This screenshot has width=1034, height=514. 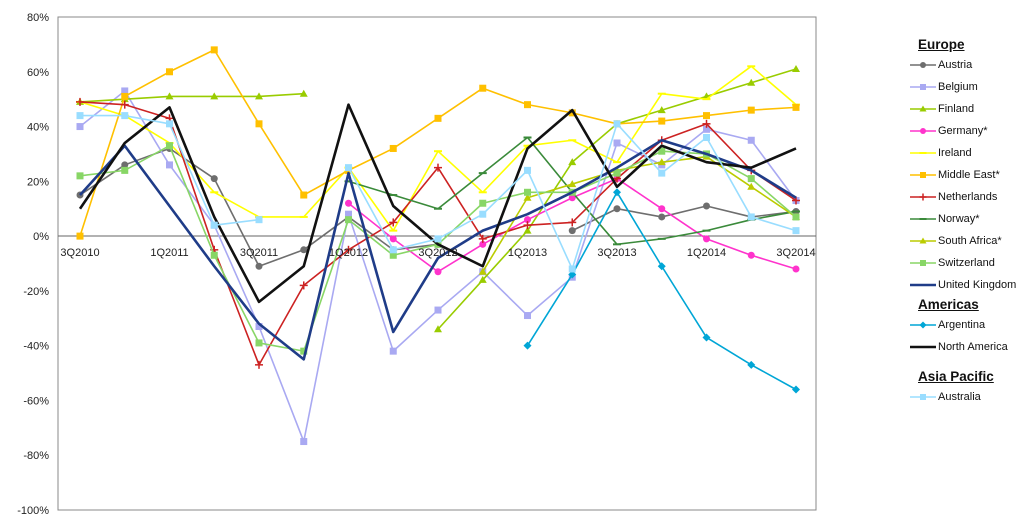 What do you see at coordinates (962, 325) in the screenshot?
I see `legend-label: Argentina` at bounding box center [962, 325].